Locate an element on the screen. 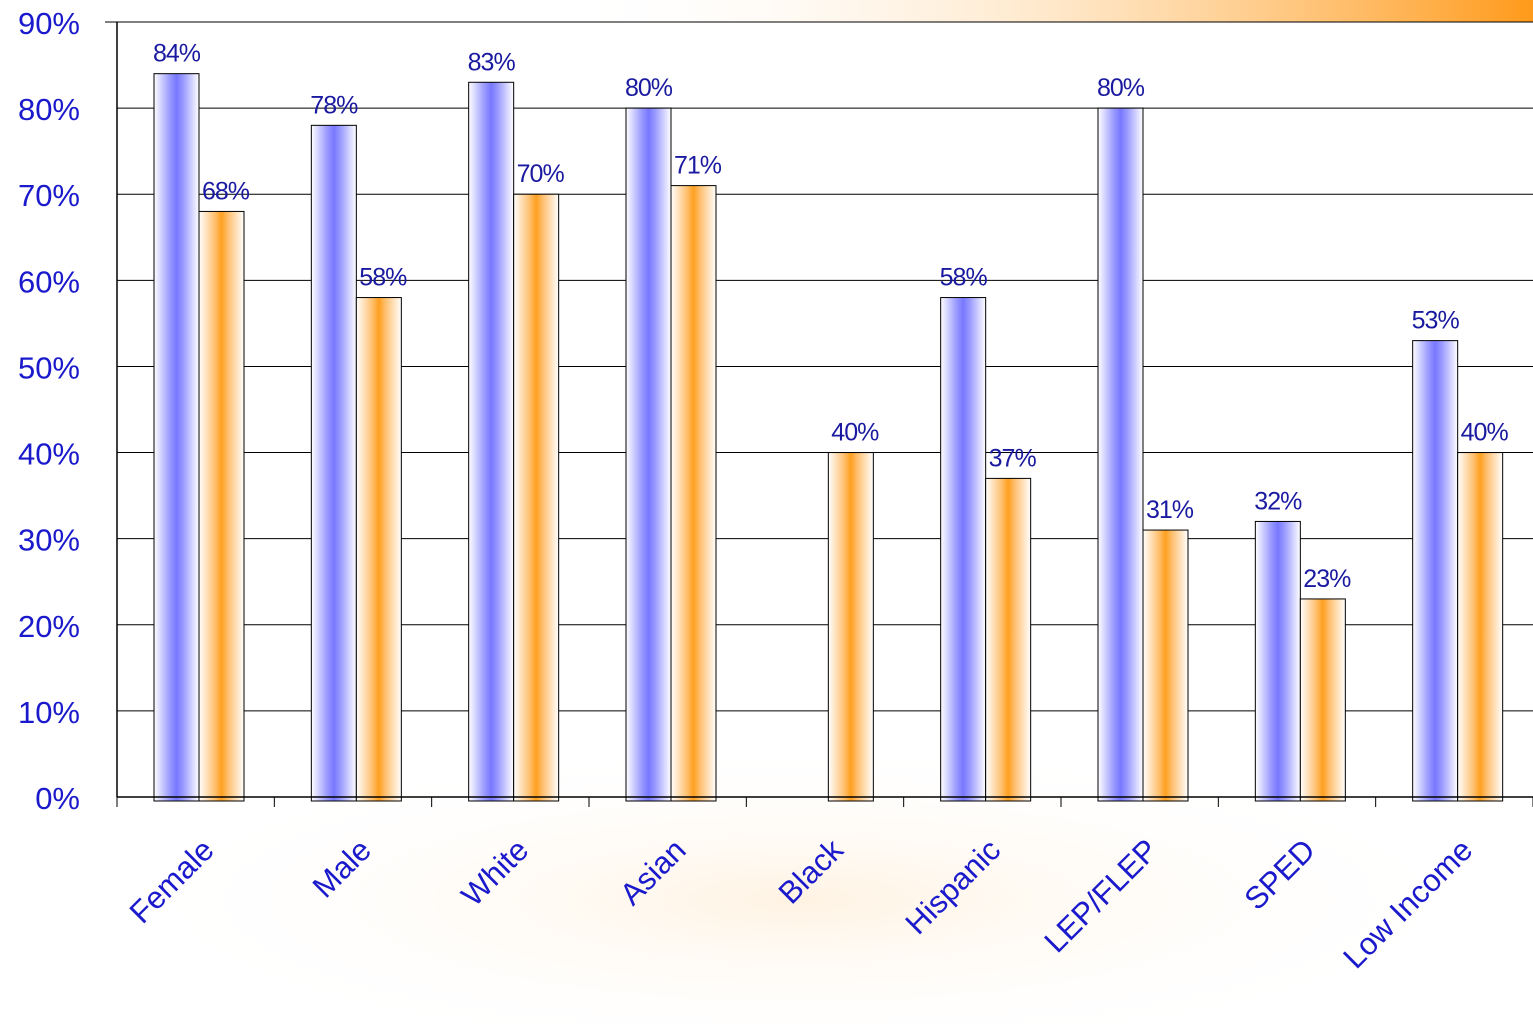 Image resolution: width=1533 pixels, height=1024 pixels. data-label: 32% is located at coordinates (1278, 501).